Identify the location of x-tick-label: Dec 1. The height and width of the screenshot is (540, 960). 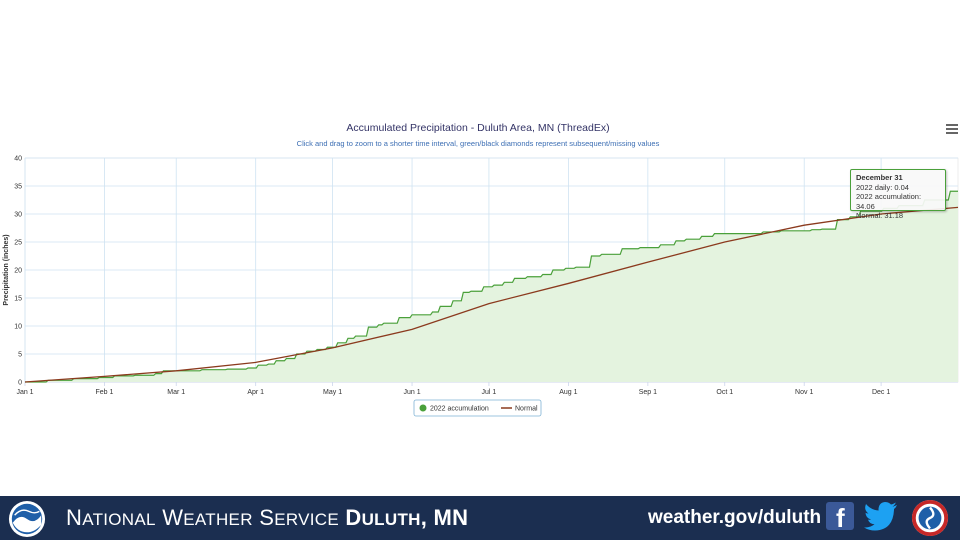
(881, 392).